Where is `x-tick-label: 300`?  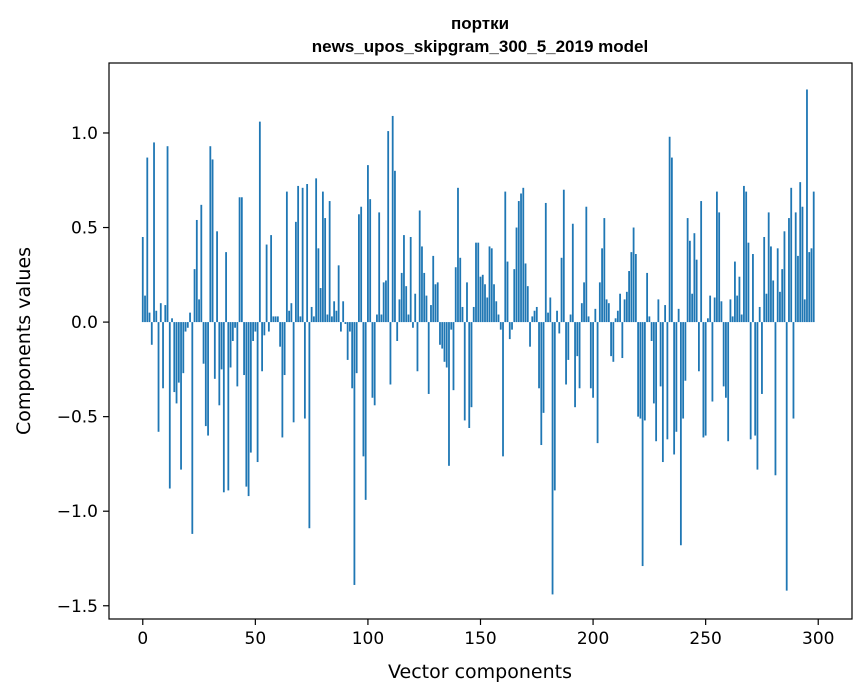 x-tick-label: 300 is located at coordinates (818, 639).